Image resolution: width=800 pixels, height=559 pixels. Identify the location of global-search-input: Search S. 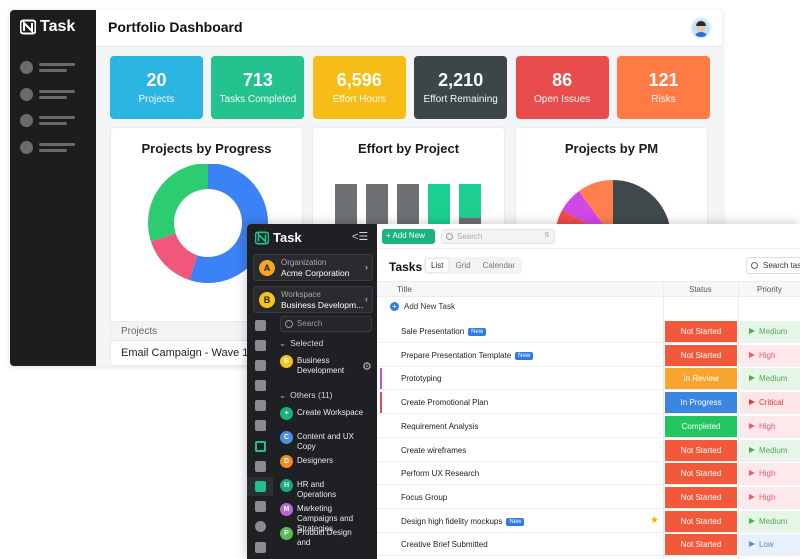
(498, 236).